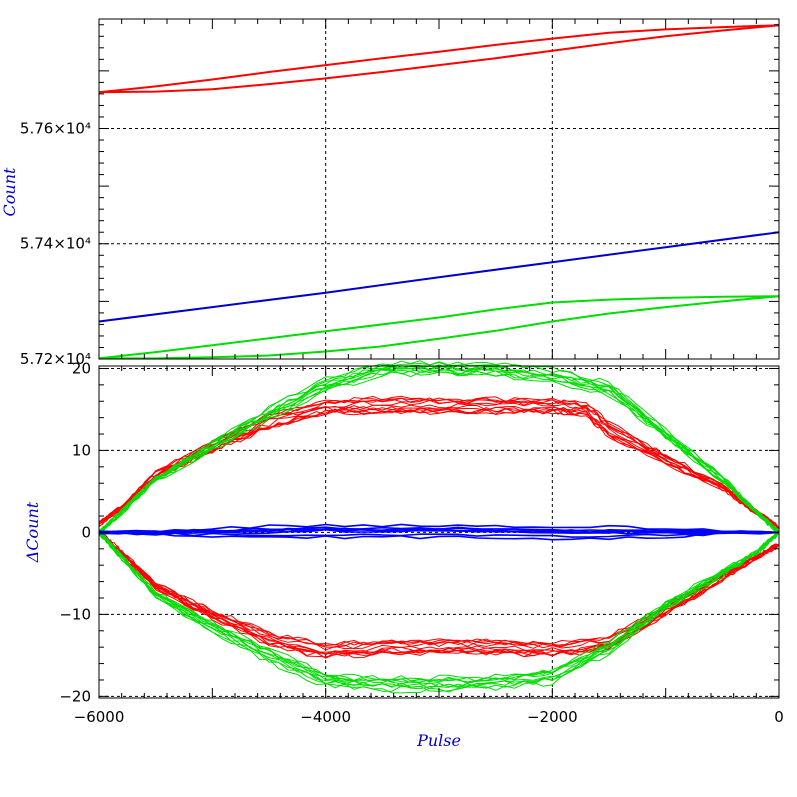 The width and height of the screenshot is (797, 797). Describe the element at coordinates (55, 244) in the screenshot. I see `top-y-tick-label: 5.74×10⁴` at that location.